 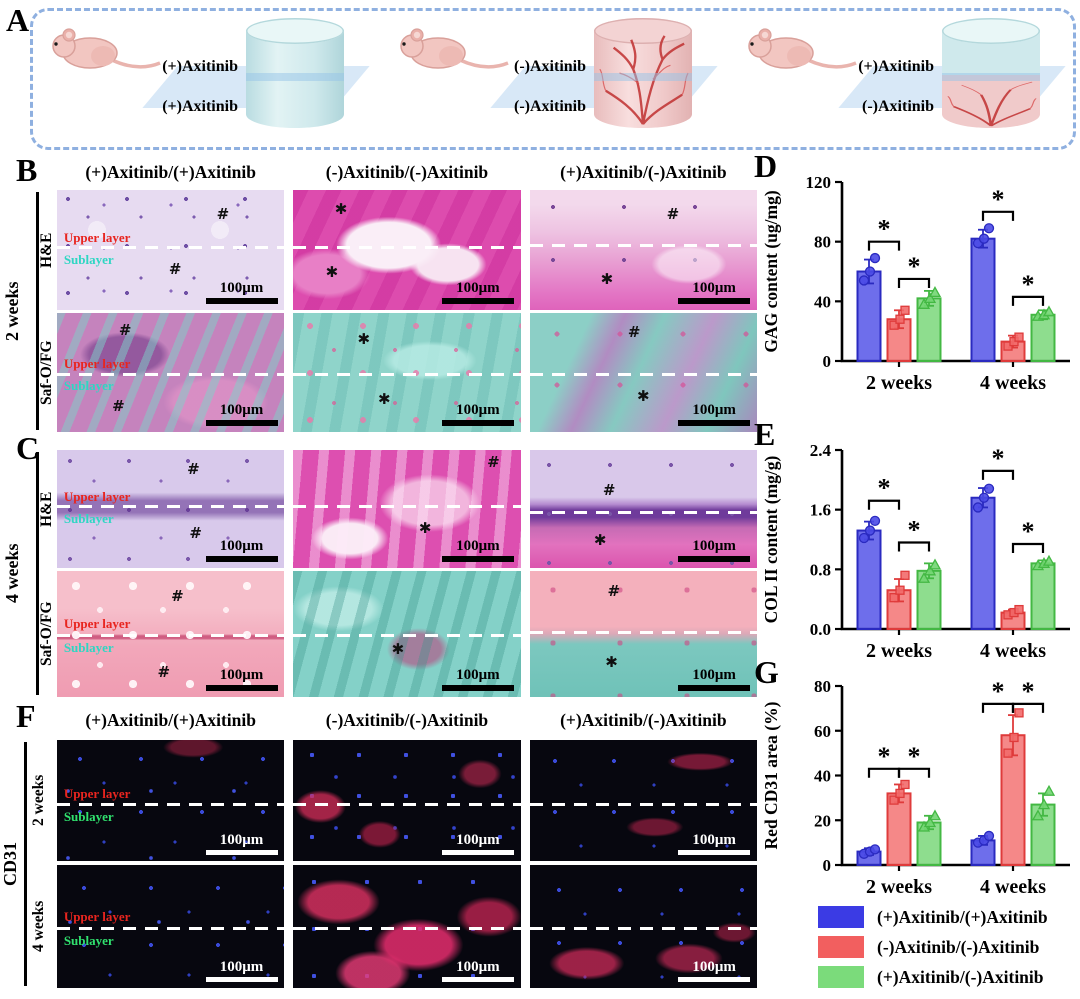 I want to click on legend-item: (+)Axitinib/(+)Axitinib, so click(x=933, y=917).